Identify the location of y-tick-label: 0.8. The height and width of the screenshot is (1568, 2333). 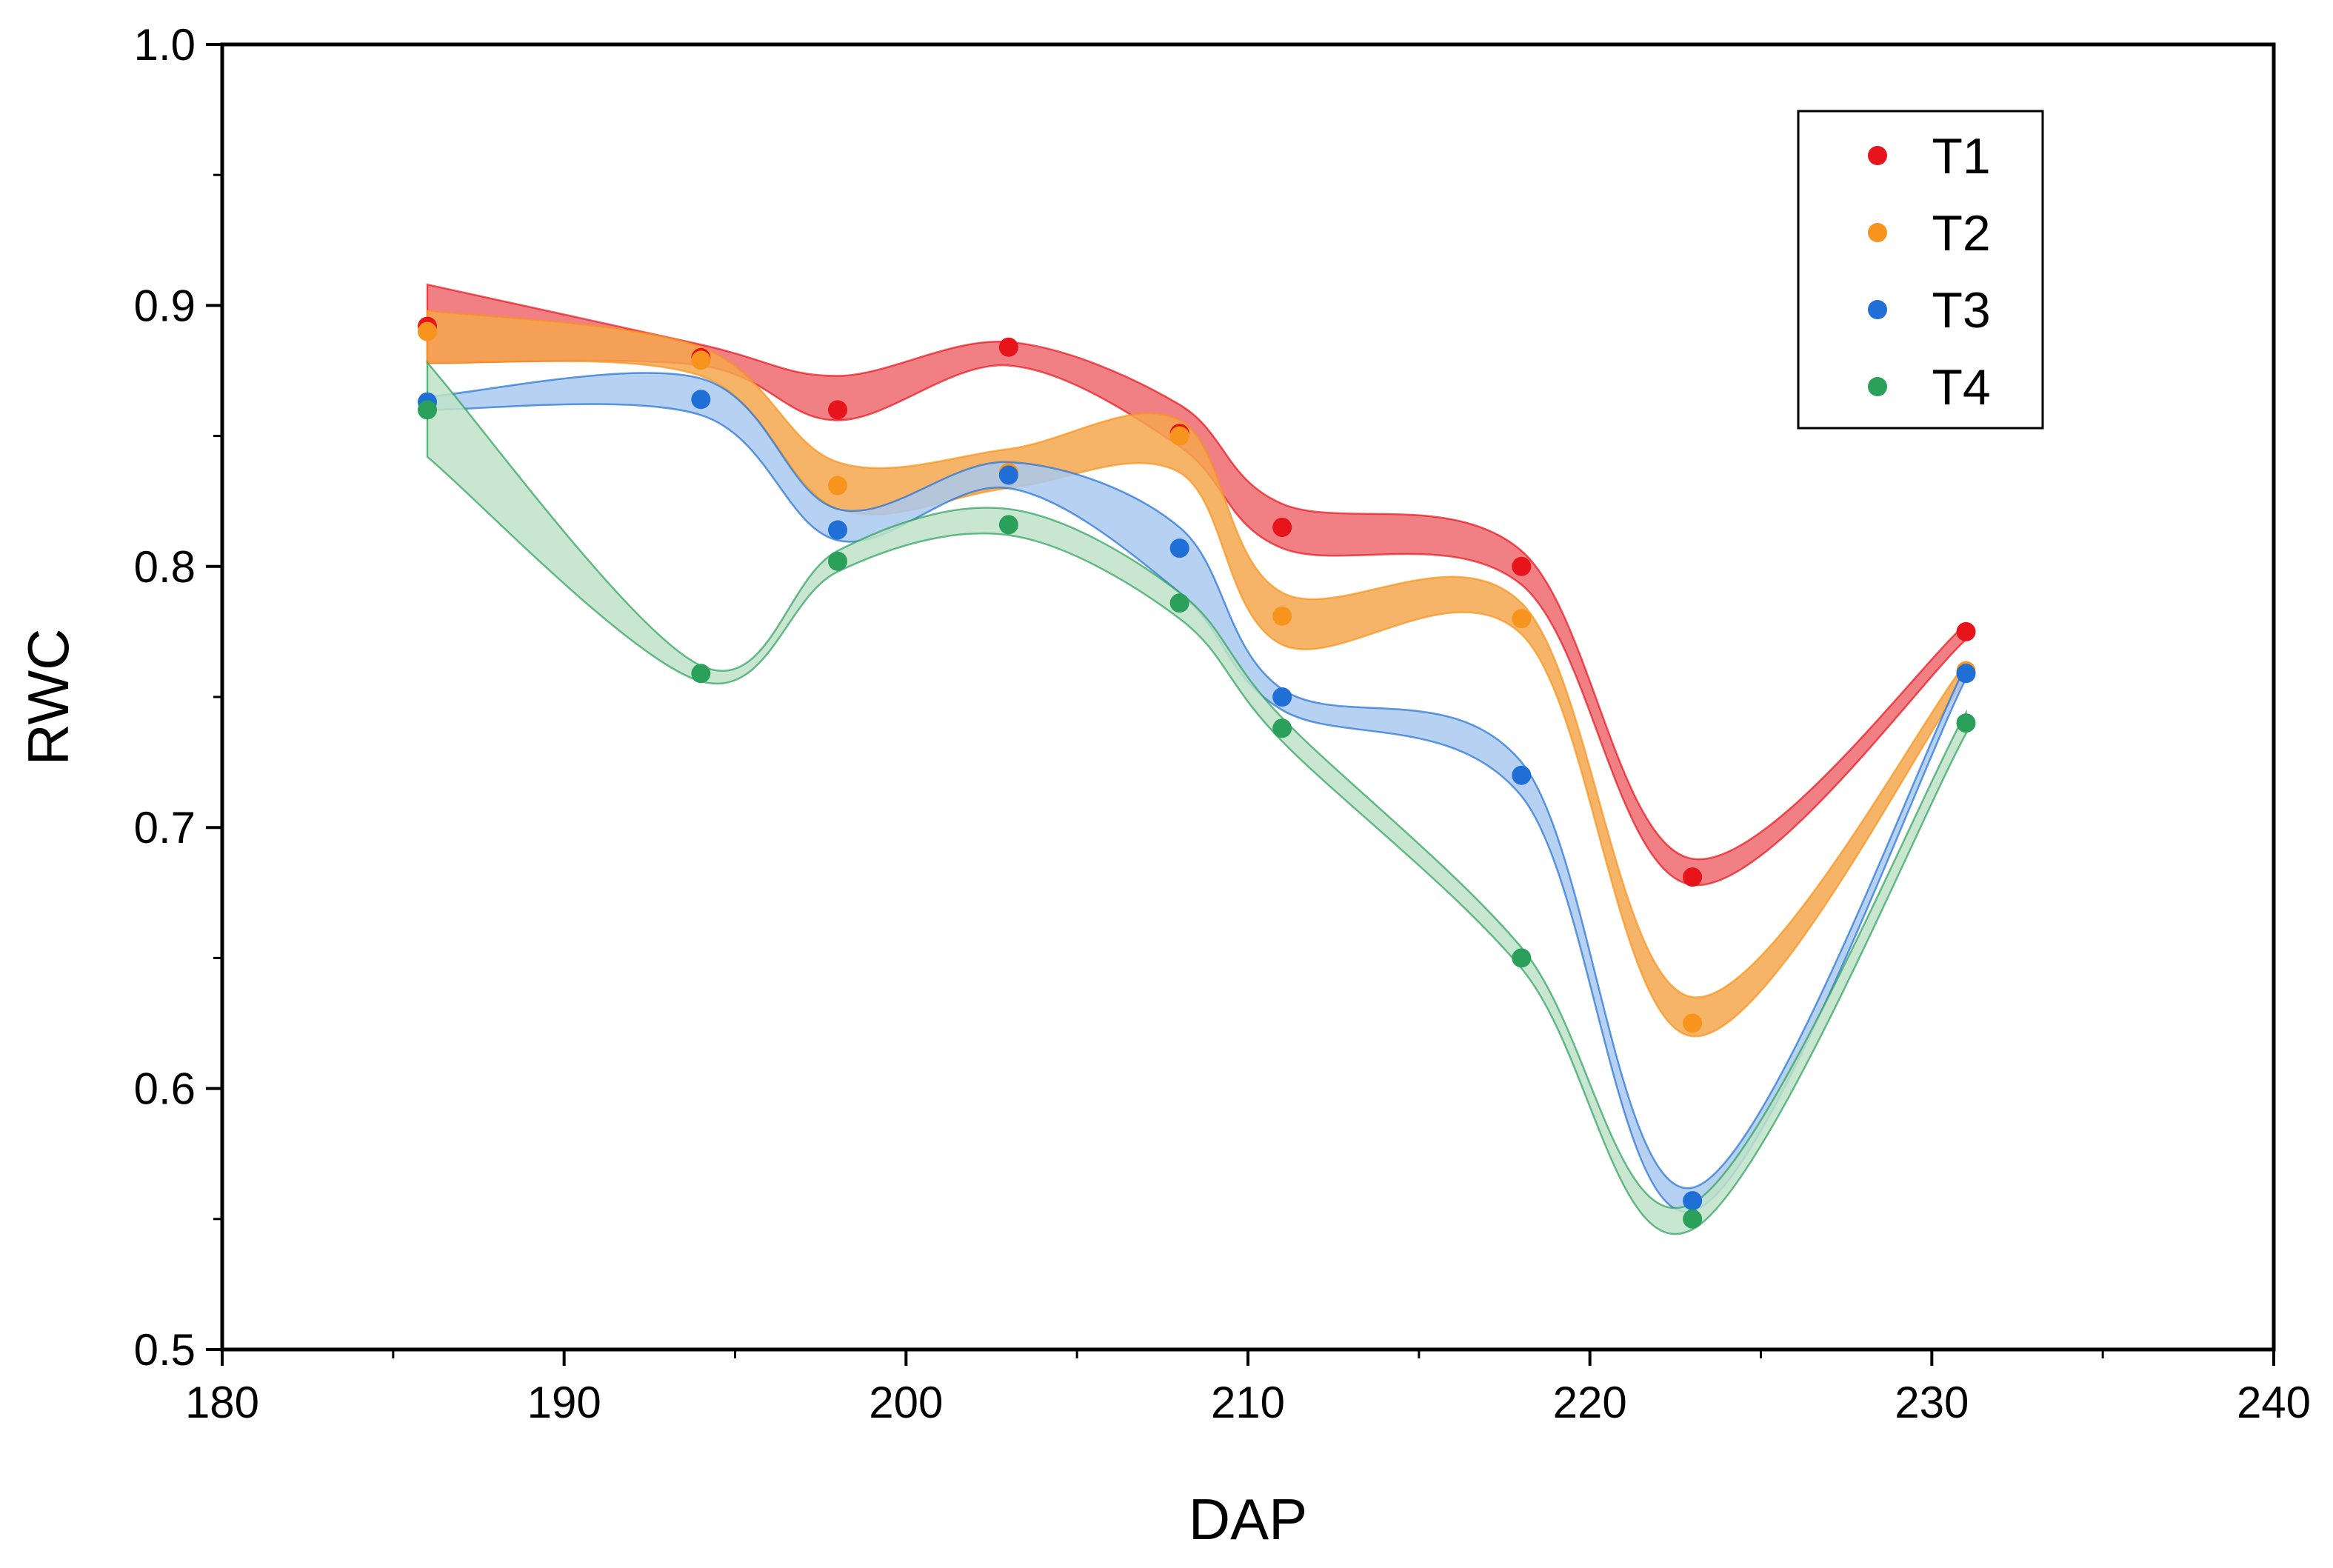
(165, 567).